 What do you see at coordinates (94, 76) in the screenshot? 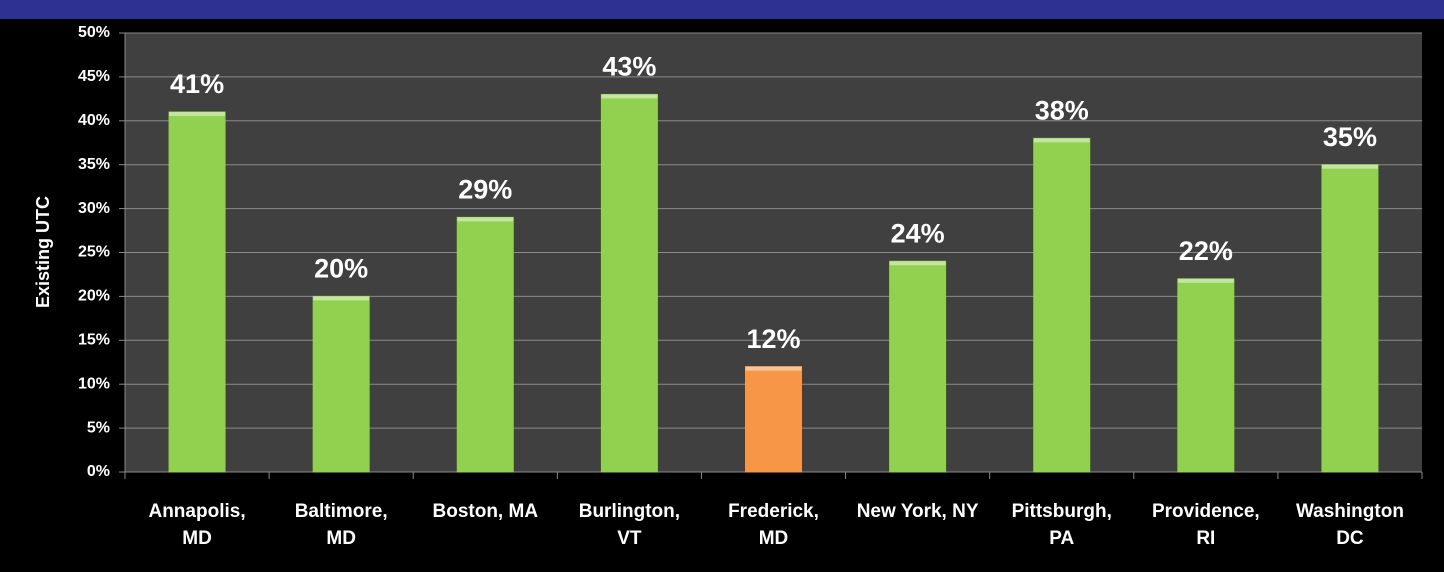
I see `y-tick-label: 45%` at bounding box center [94, 76].